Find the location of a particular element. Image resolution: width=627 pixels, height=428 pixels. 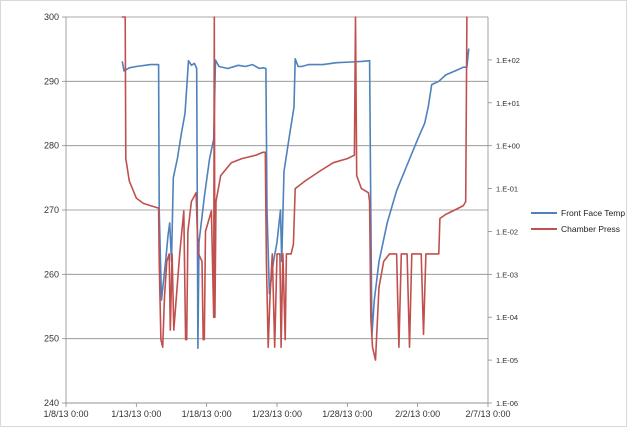

x-tick-label: 1/18/13 0:00 is located at coordinates (207, 414).